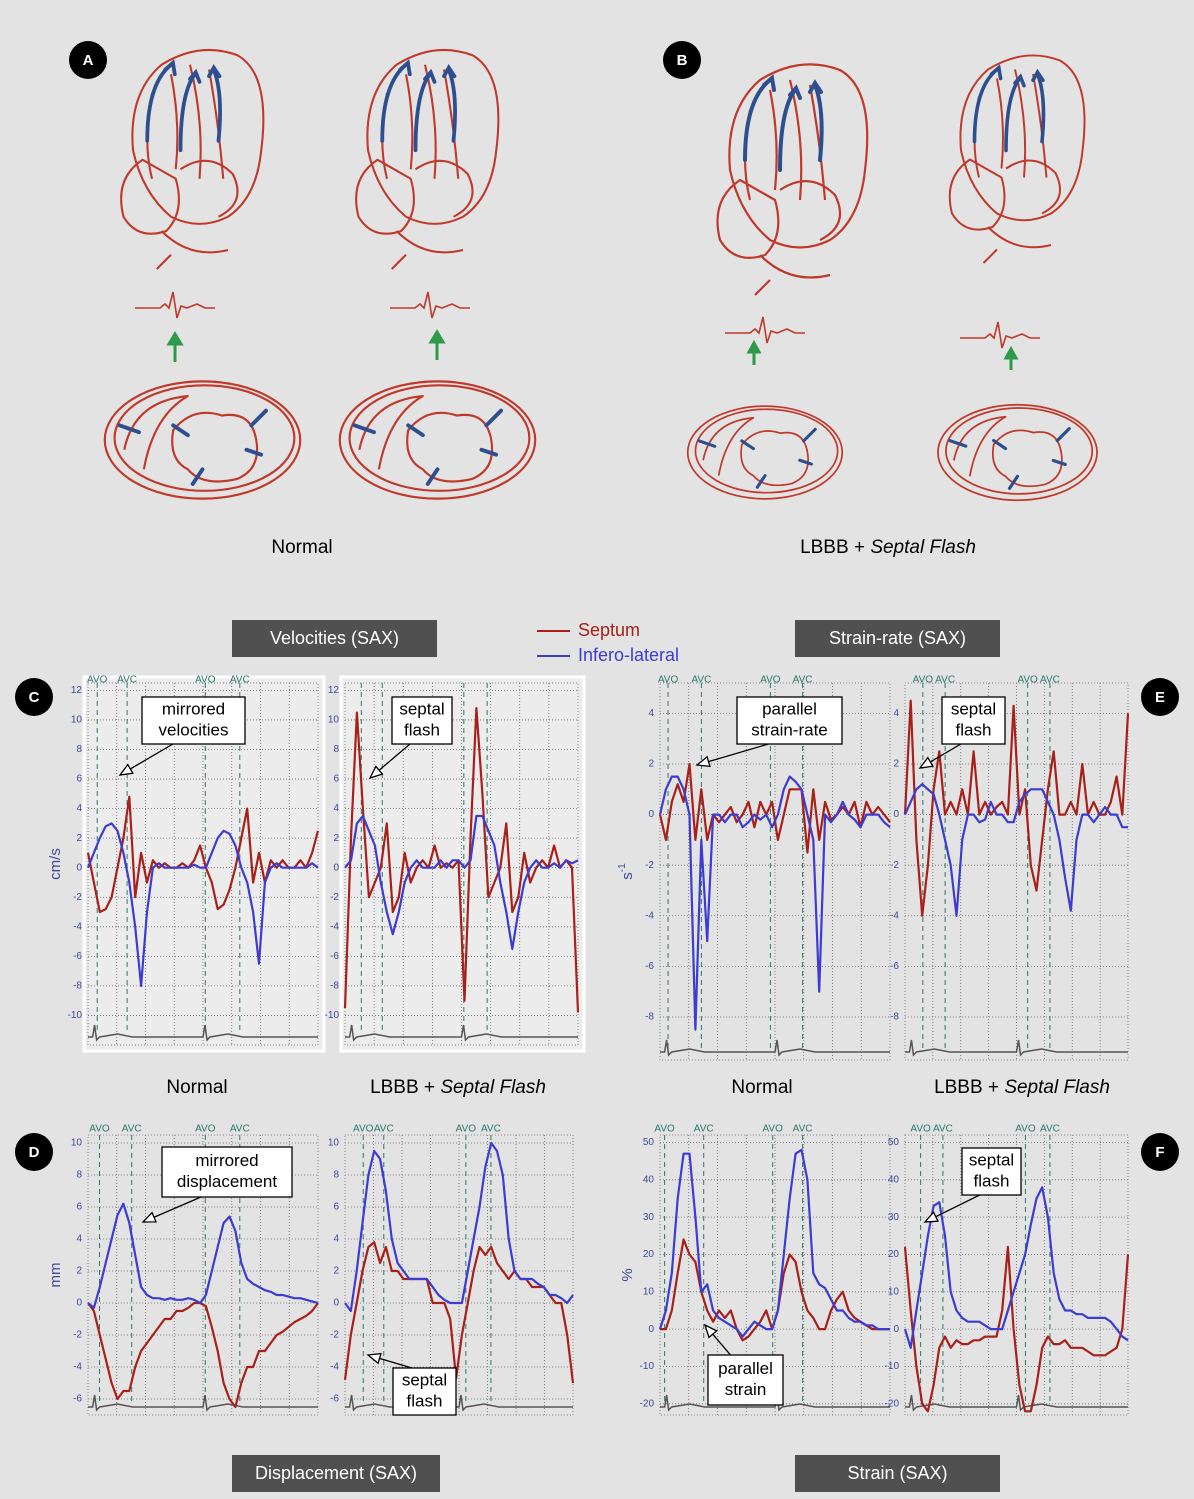 This screenshot has width=1194, height=1499. What do you see at coordinates (888, 547) in the screenshot?
I see `caption: LBBB + Septal Flash` at bounding box center [888, 547].